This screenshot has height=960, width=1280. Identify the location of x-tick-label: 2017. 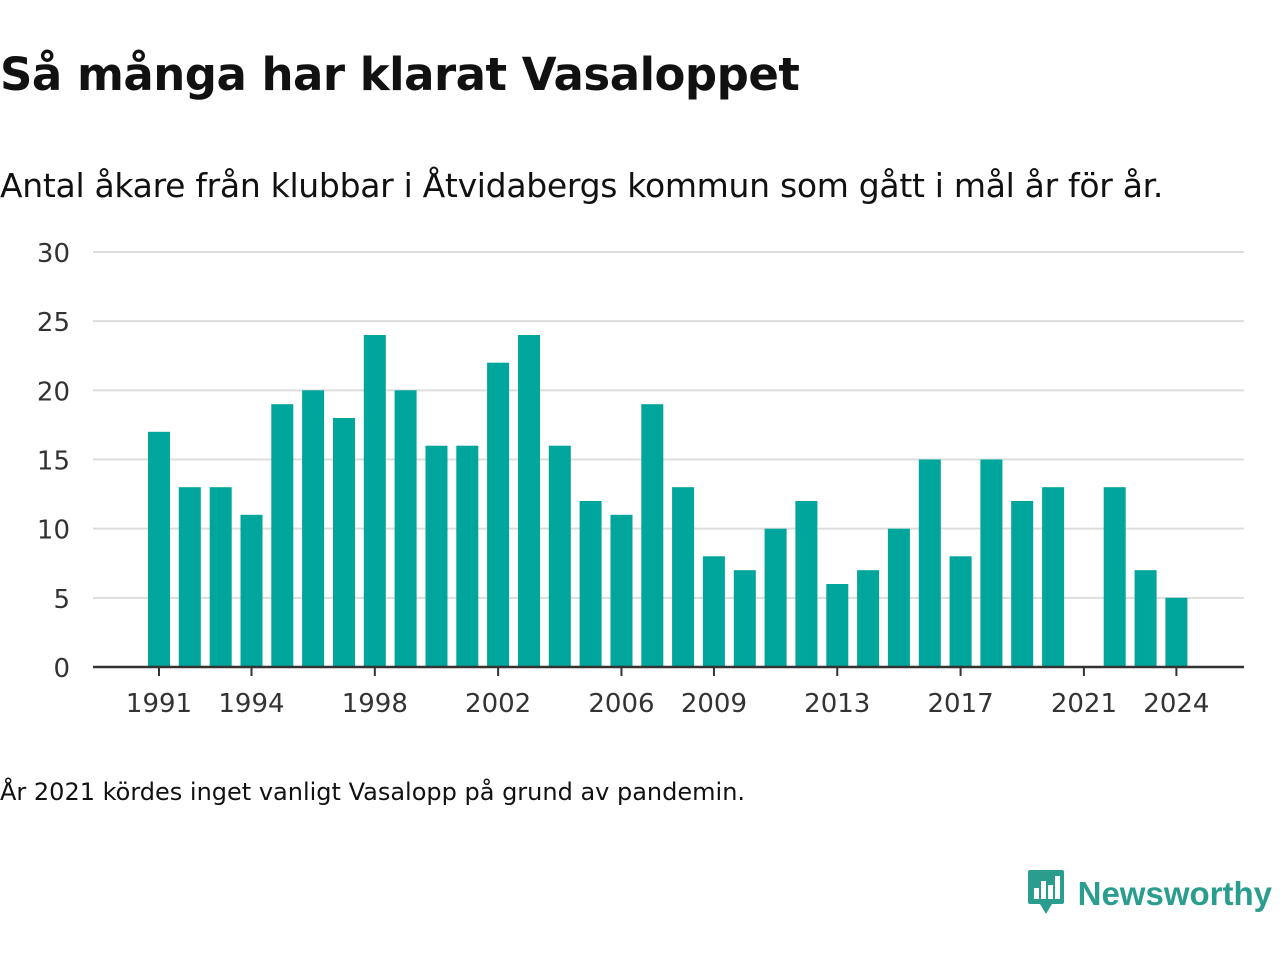
(960, 704).